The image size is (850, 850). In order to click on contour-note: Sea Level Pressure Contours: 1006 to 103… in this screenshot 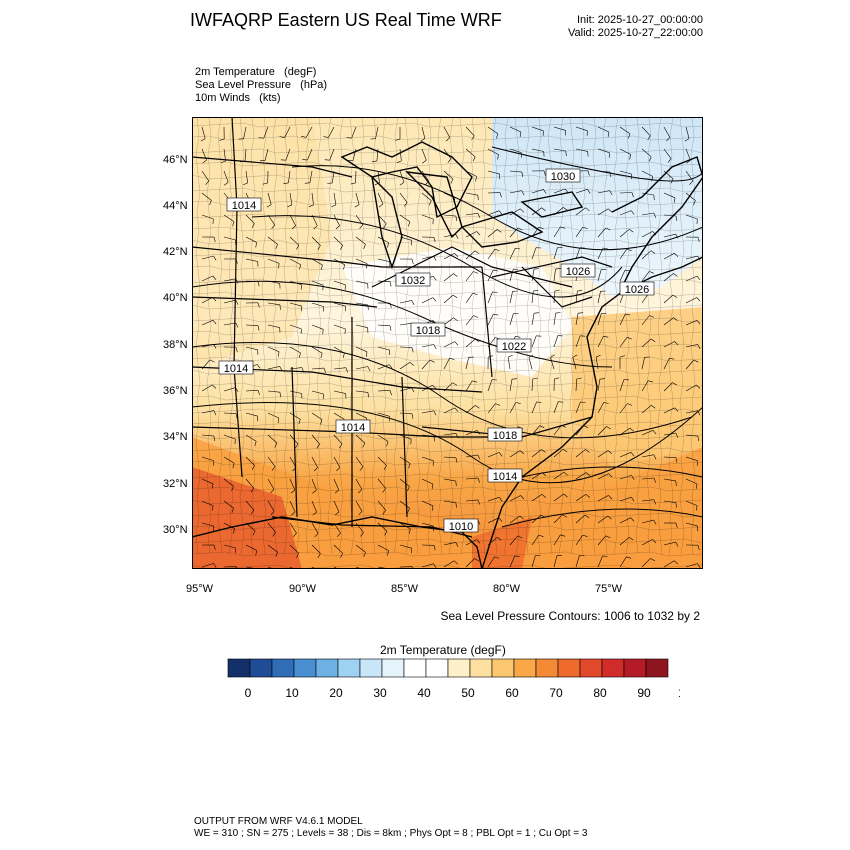, I will do `click(570, 616)`.